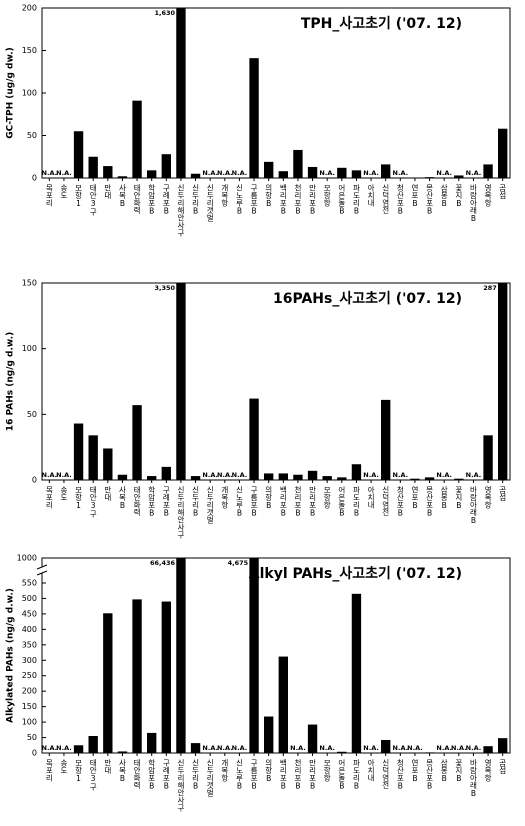  What do you see at coordinates (11, 655) in the screenshot?
I see `y-axis-title: Alkylated PAHs (ng/g d.w.)` at bounding box center [11, 655].